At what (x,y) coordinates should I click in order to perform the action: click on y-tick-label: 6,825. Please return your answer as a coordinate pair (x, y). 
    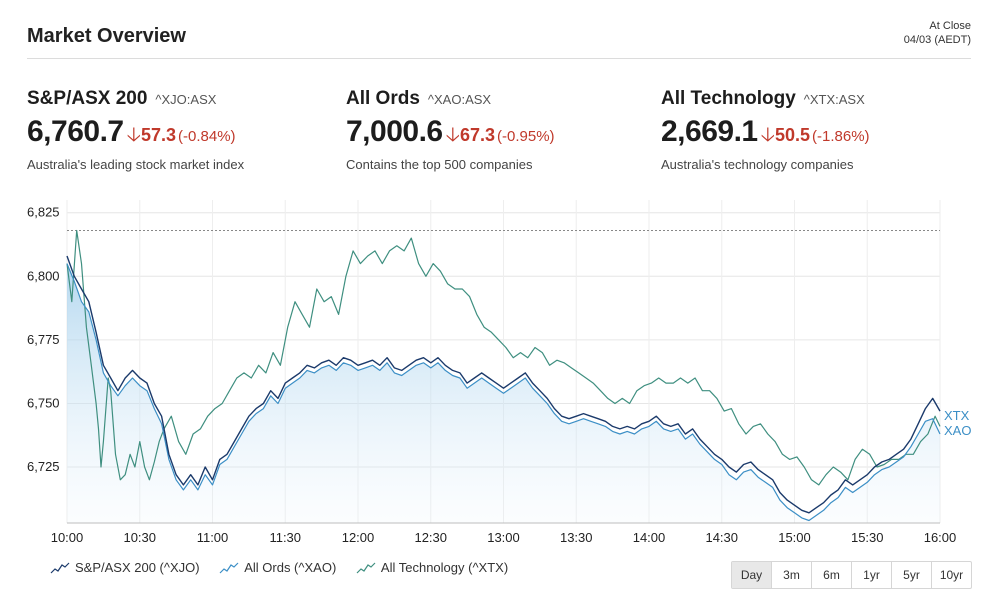
    Looking at the image, I should click on (43, 212).